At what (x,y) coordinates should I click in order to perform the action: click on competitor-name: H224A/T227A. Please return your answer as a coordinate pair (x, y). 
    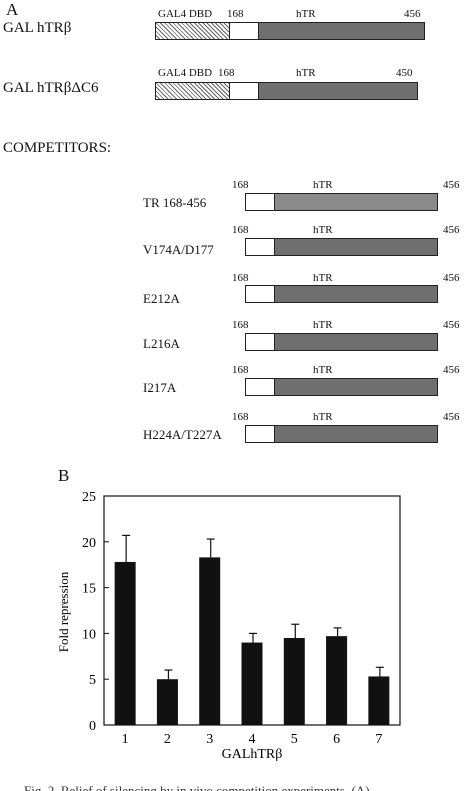
    Looking at the image, I should click on (182, 434).